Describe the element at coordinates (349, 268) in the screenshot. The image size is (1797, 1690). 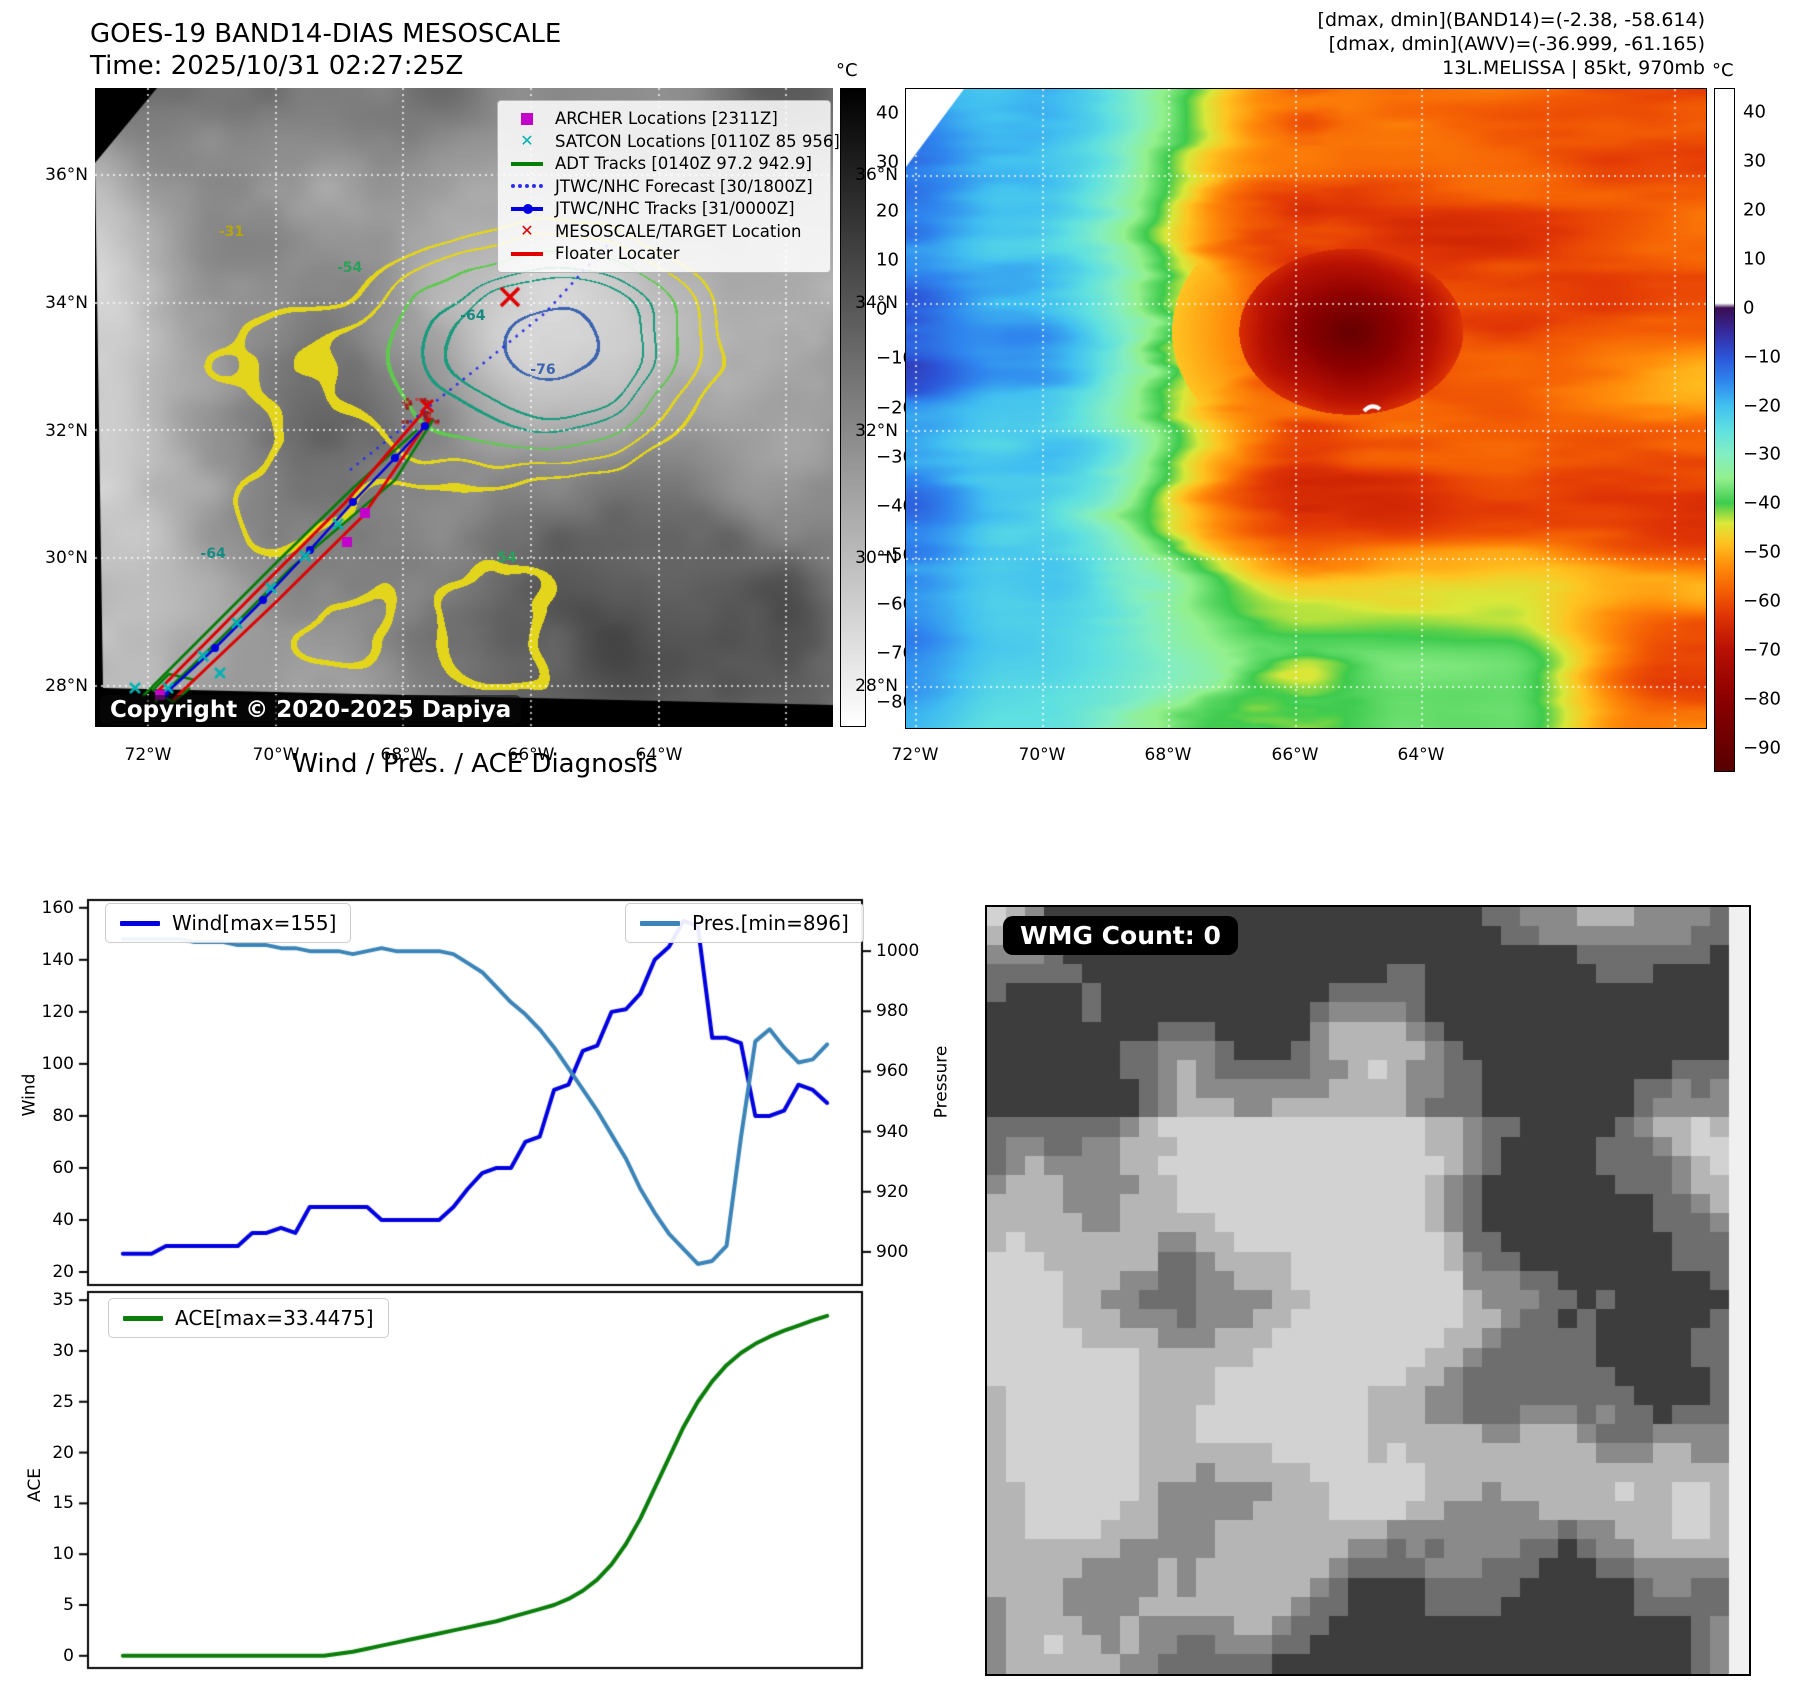
I see `contour-label: -54` at that location.